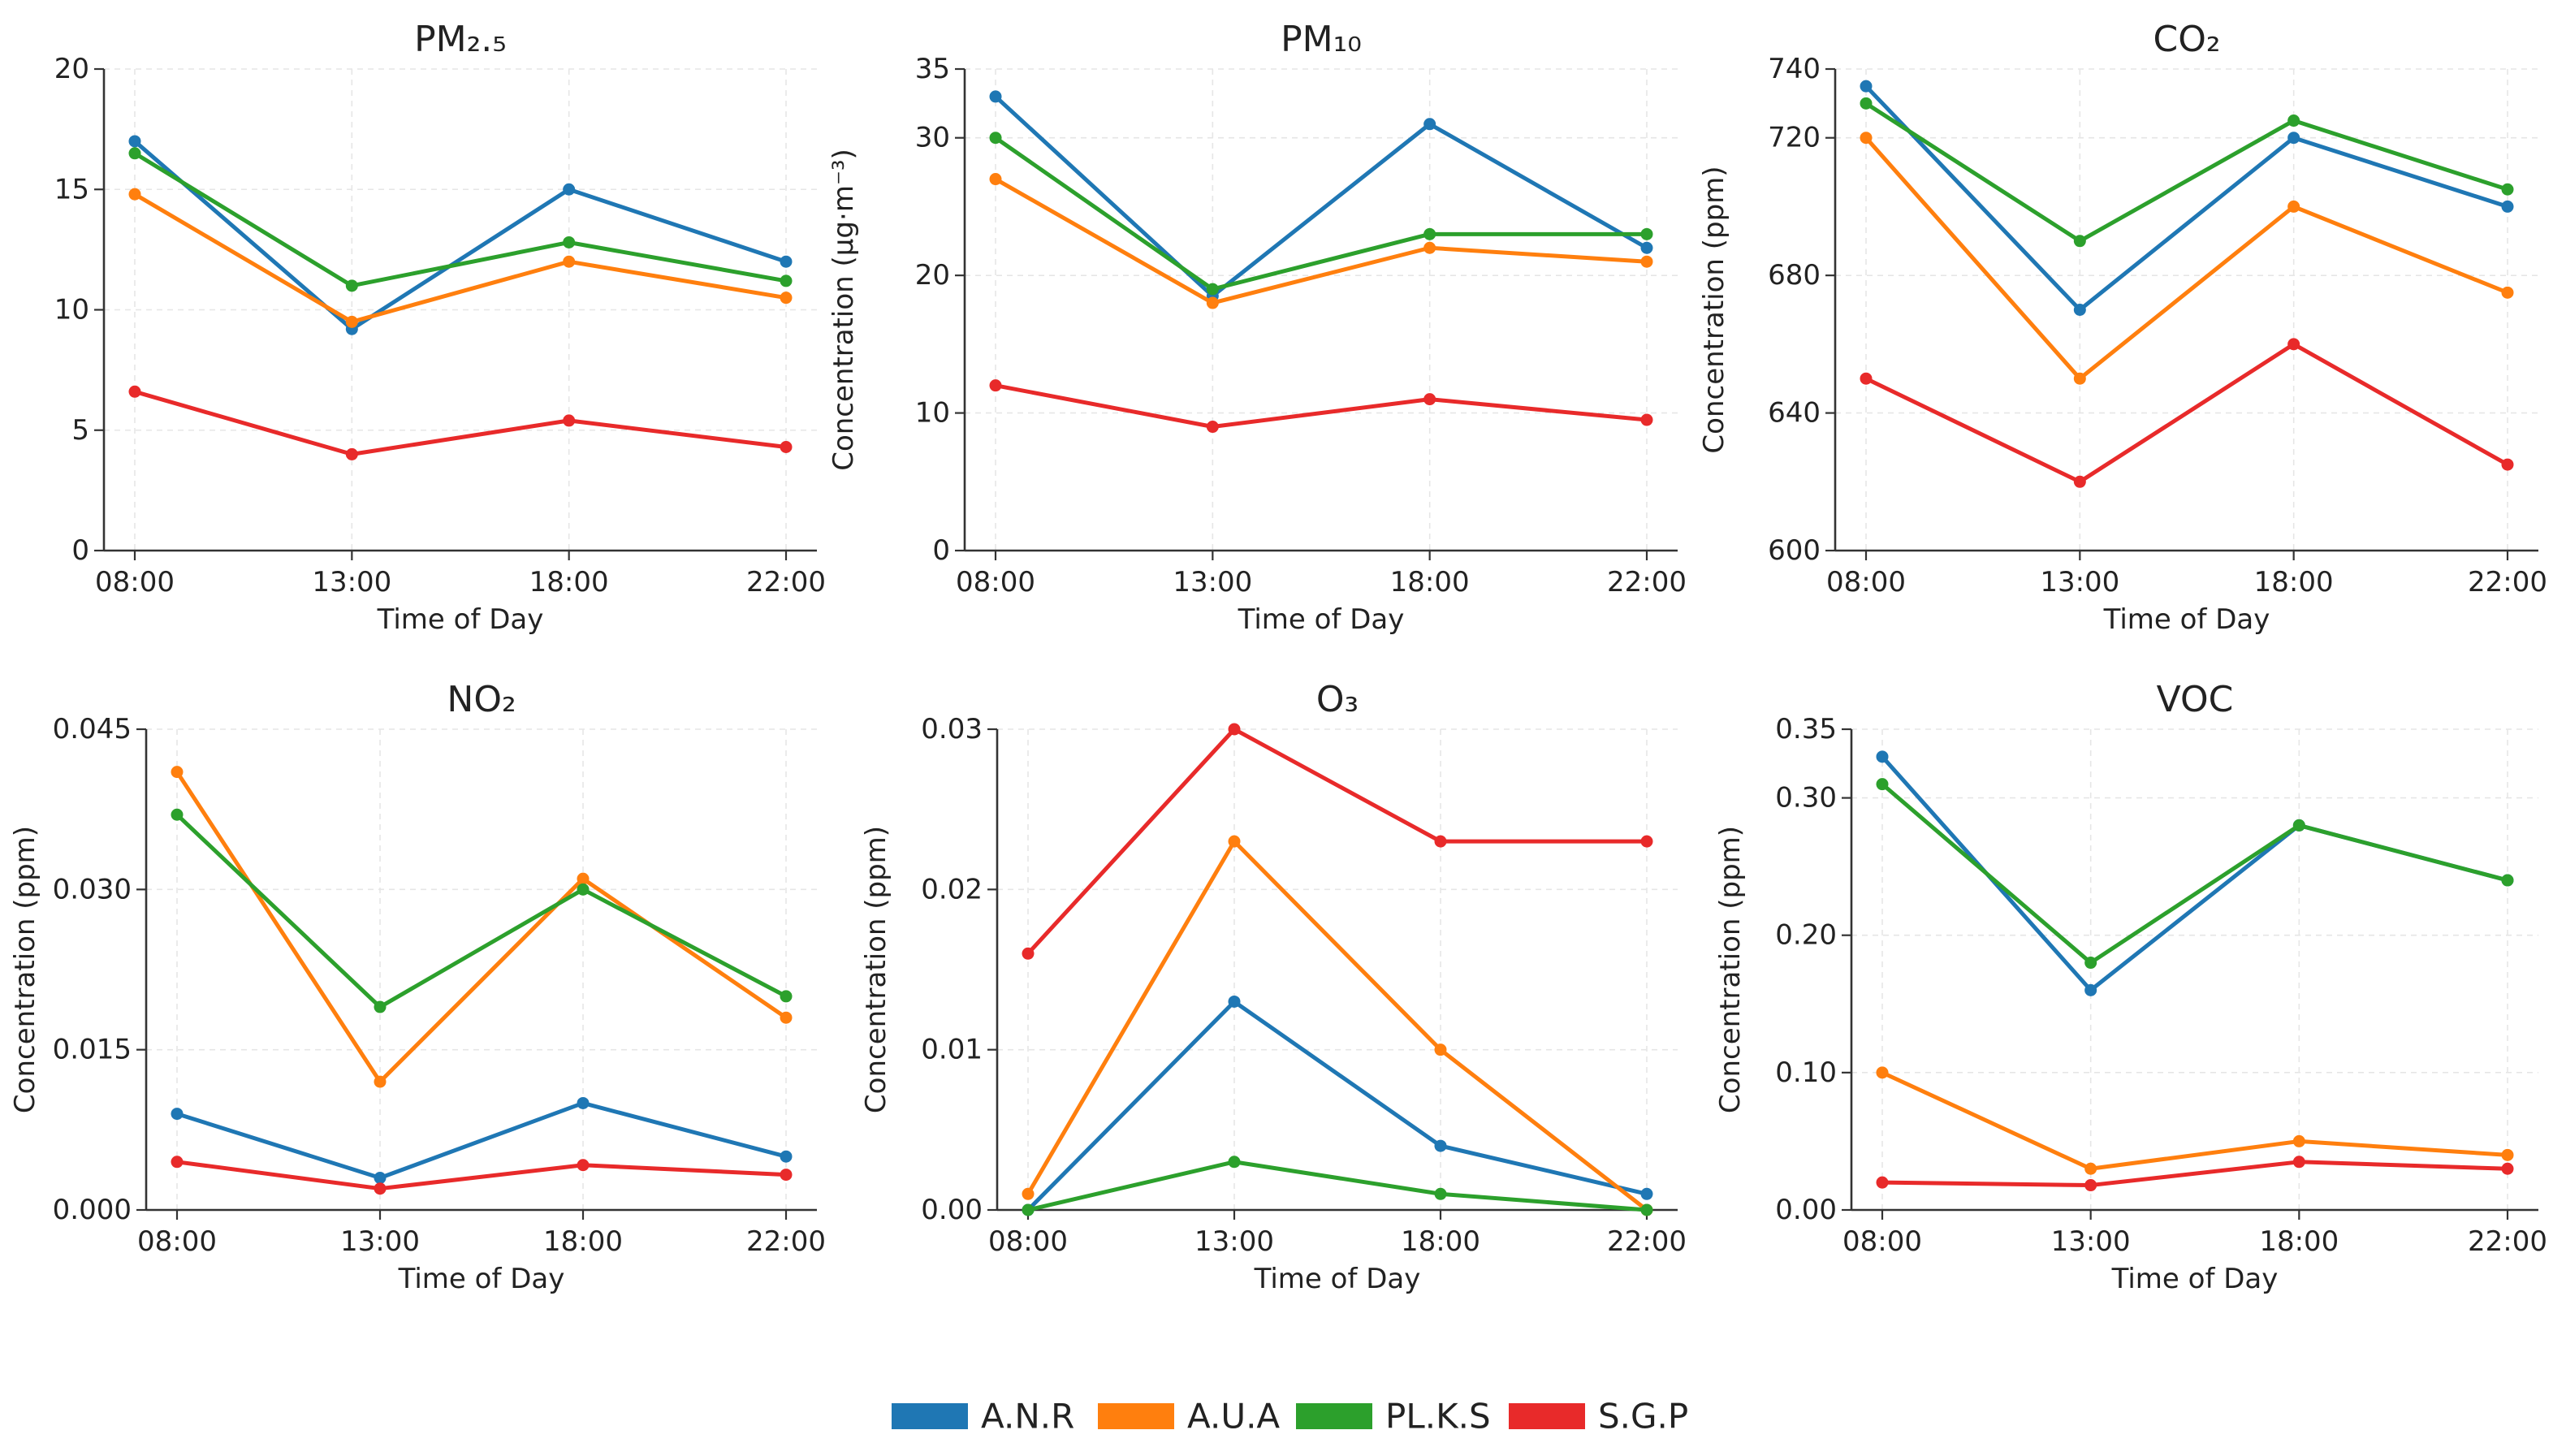  I want to click on y-tick-label: 0.35, so click(1806, 729).